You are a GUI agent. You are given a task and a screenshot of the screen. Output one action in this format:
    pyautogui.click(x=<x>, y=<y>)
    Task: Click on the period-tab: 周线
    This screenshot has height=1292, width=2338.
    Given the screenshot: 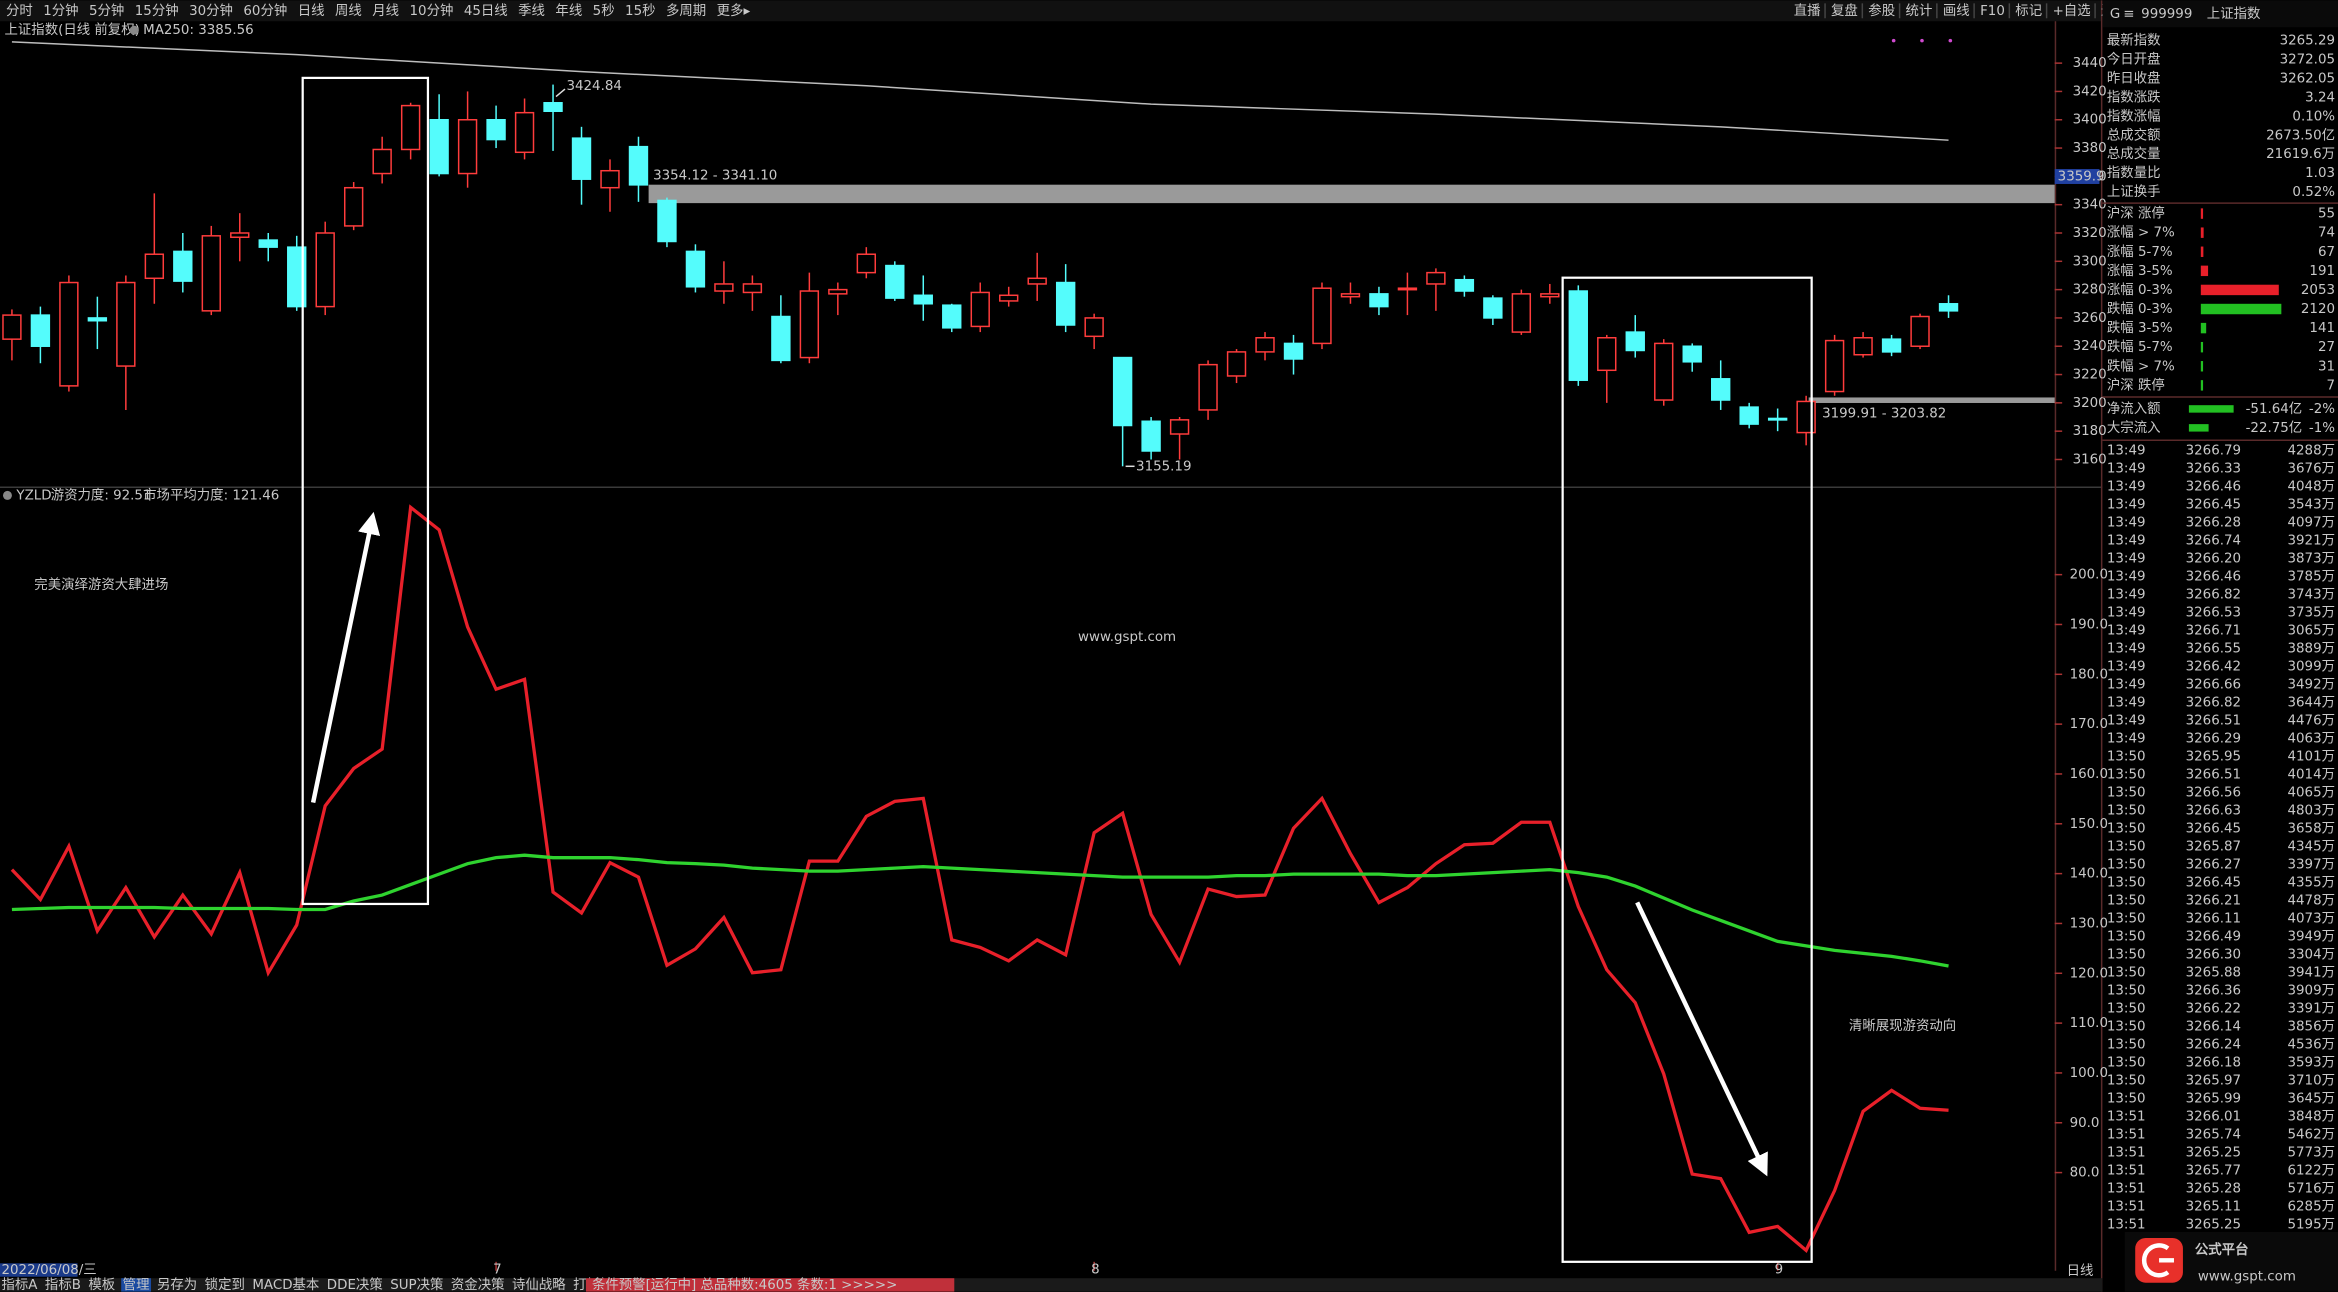 What is the action you would take?
    pyautogui.click(x=348, y=11)
    